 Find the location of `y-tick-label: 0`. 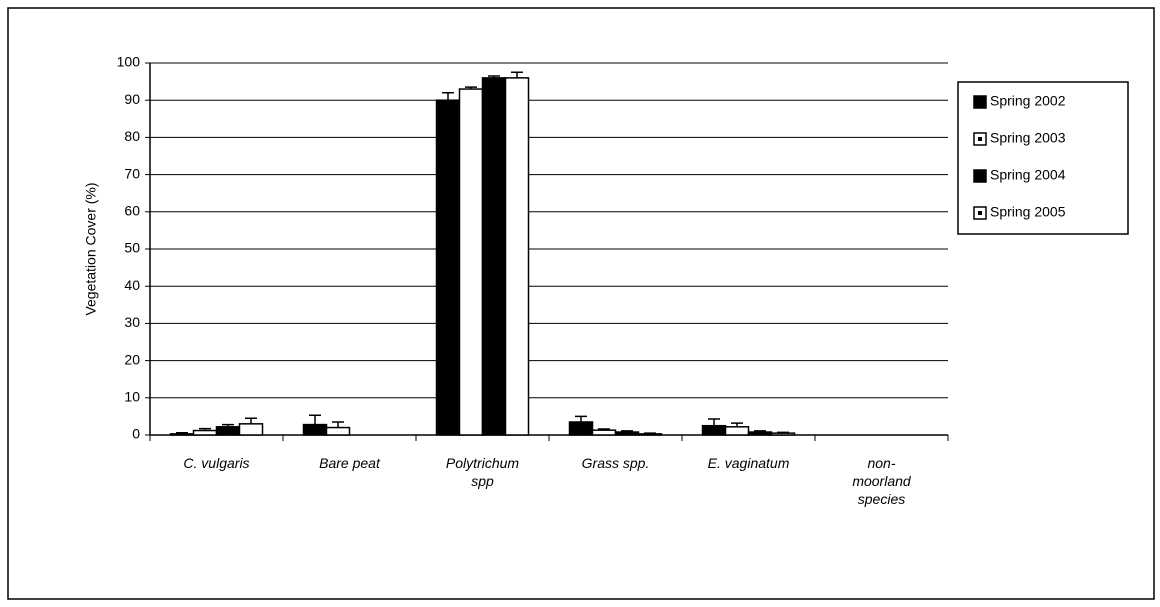

y-tick-label: 0 is located at coordinates (136, 434).